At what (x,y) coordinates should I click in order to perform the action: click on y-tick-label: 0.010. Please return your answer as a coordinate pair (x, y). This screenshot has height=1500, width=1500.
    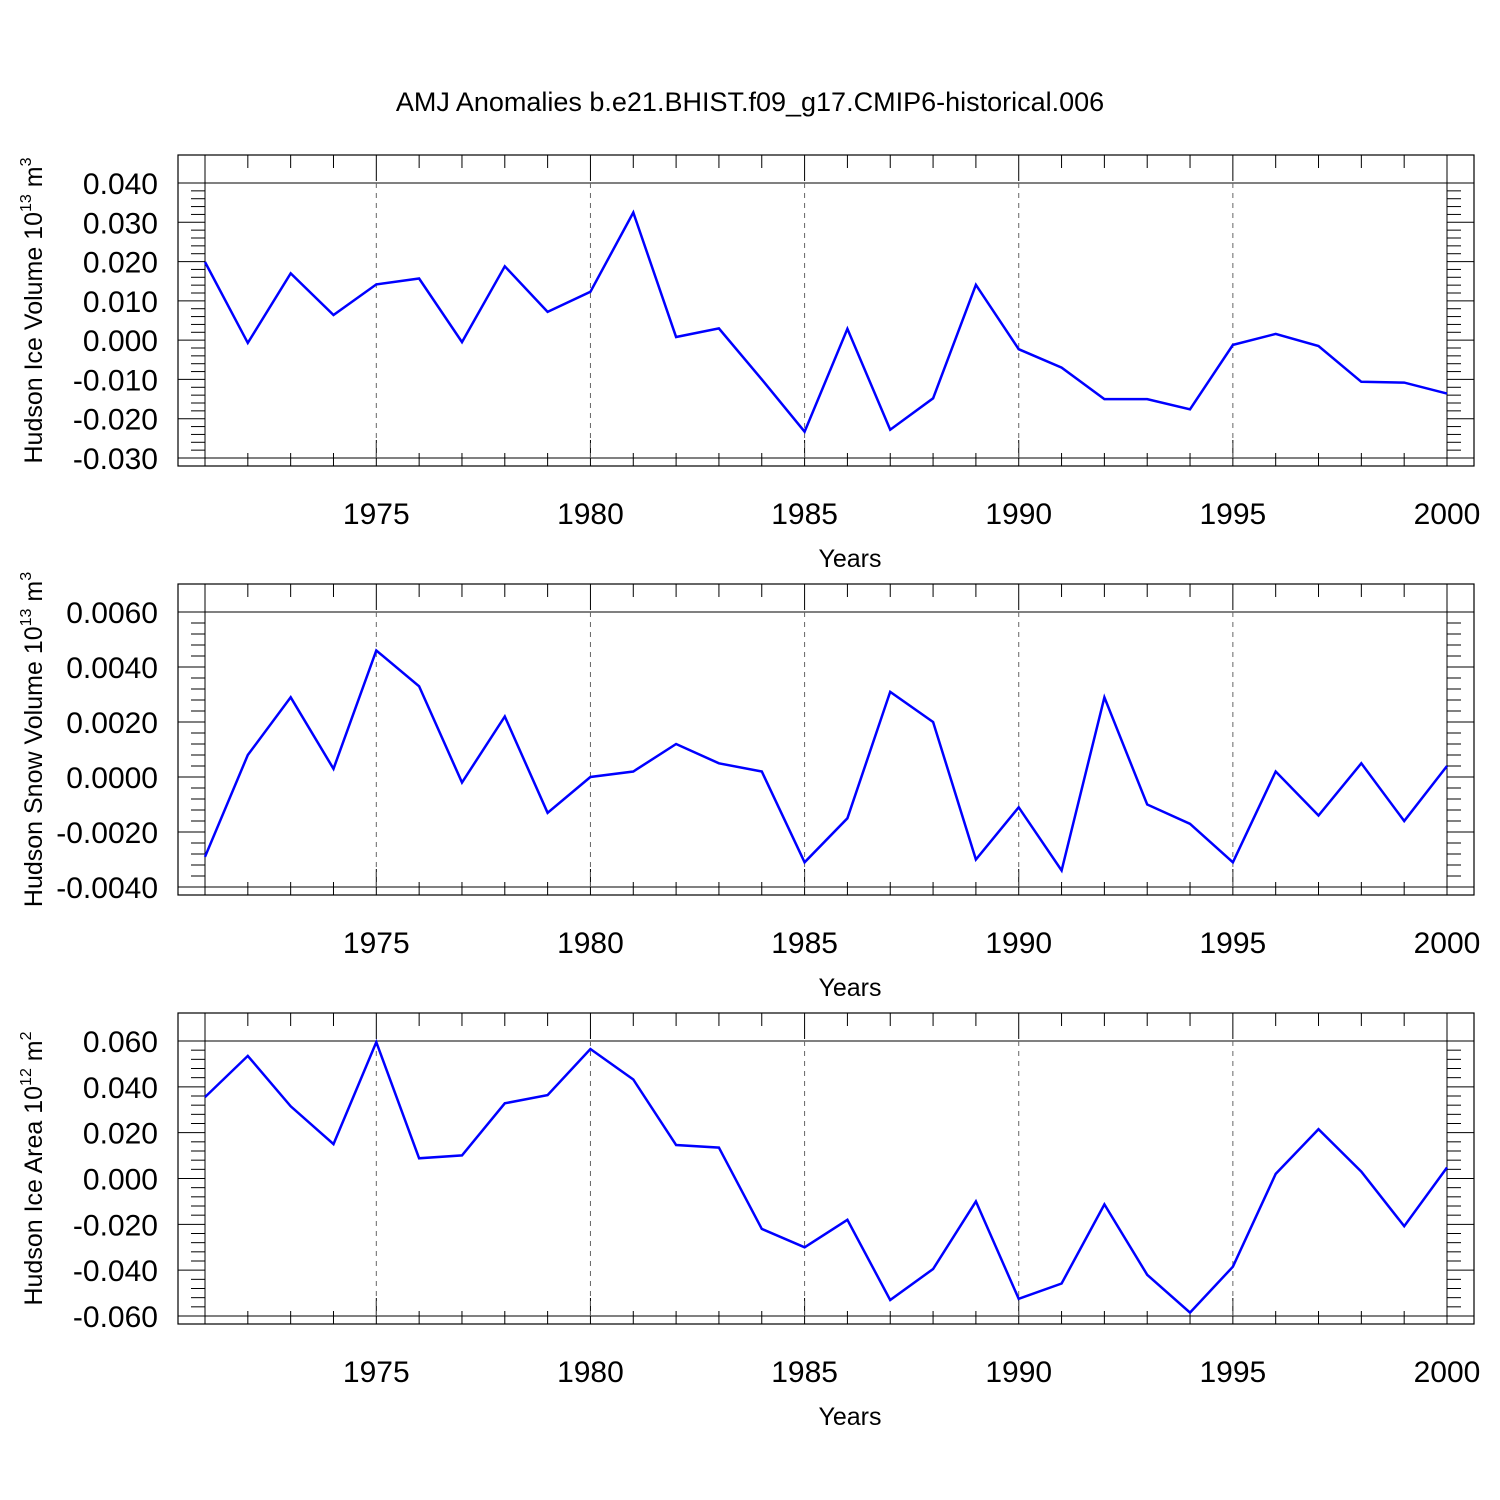
    Looking at the image, I should click on (120, 302).